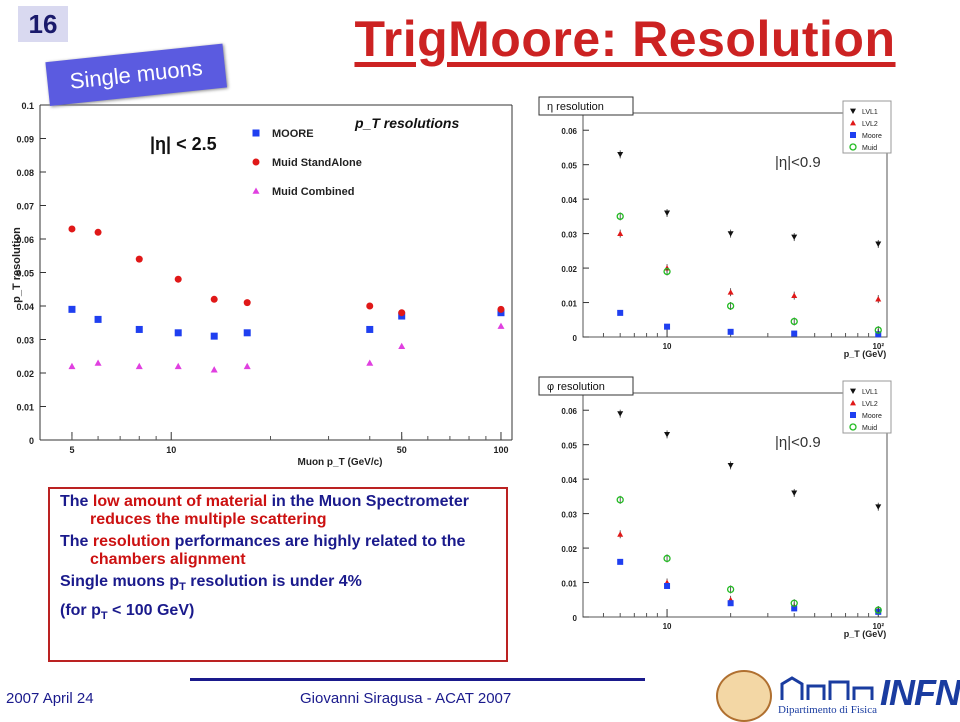 Image resolution: width=960 pixels, height=722 pixels. I want to click on chart-title: η resolution, so click(575, 107).